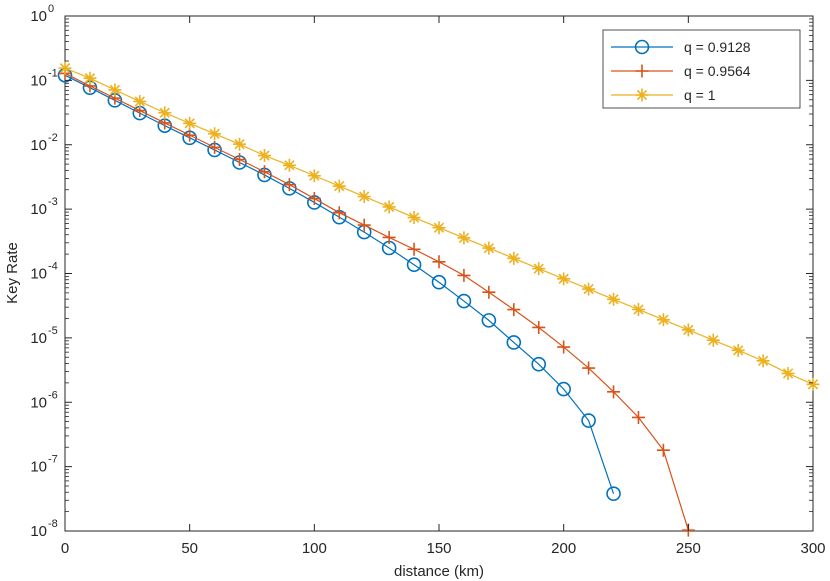 Image resolution: width=830 pixels, height=581 pixels. What do you see at coordinates (438, 548) in the screenshot?
I see `x-tick-label: 150` at bounding box center [438, 548].